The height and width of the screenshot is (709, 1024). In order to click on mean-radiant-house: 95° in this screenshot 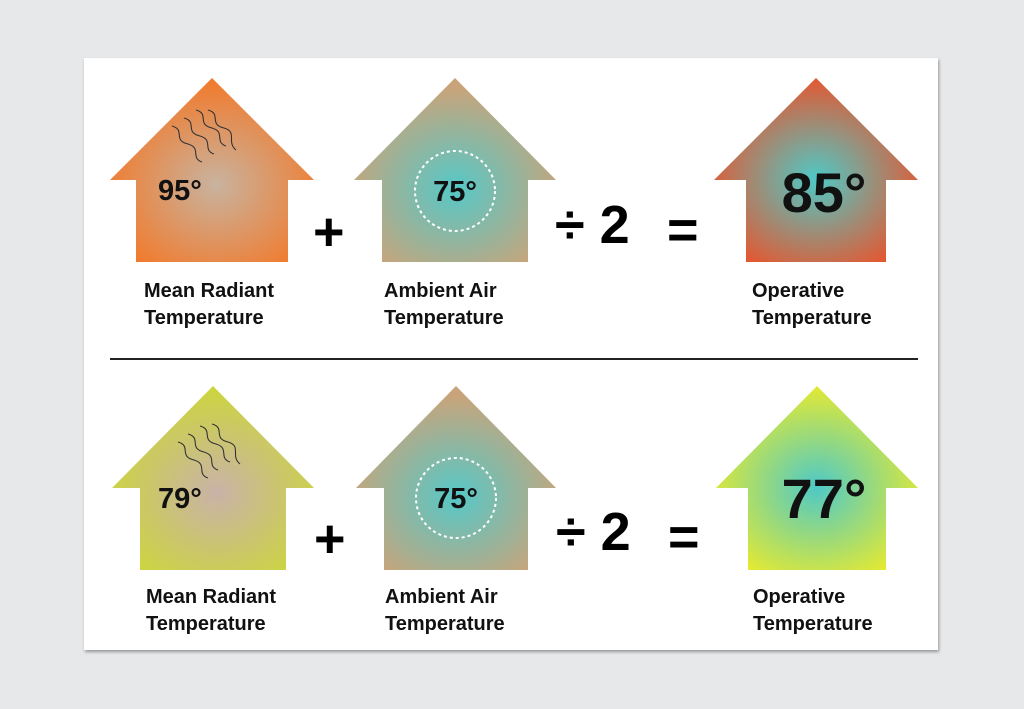, I will do `click(212, 170)`.